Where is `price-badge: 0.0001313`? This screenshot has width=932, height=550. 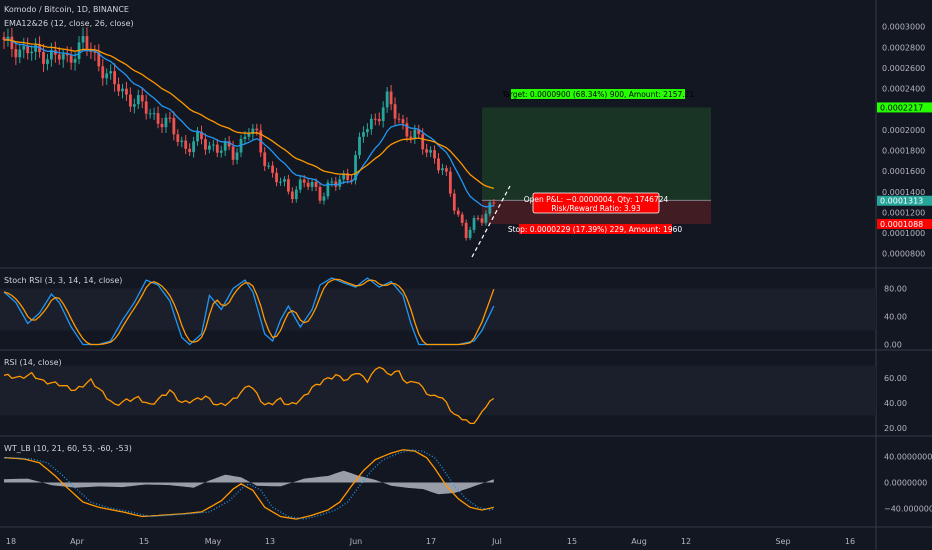 price-badge: 0.0001313 is located at coordinates (904, 200).